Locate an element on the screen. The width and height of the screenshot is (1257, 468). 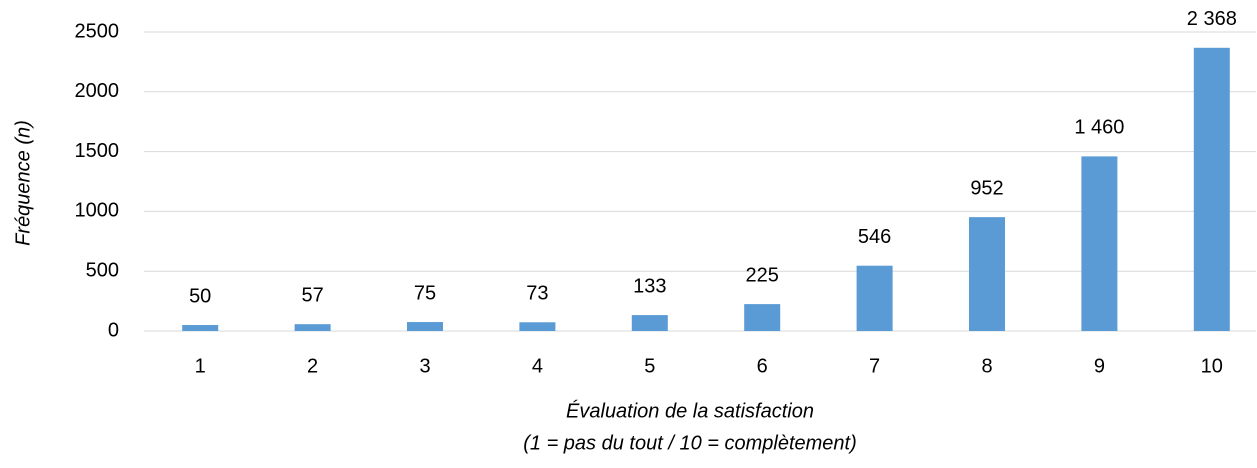
data-label: 952 is located at coordinates (986, 188).